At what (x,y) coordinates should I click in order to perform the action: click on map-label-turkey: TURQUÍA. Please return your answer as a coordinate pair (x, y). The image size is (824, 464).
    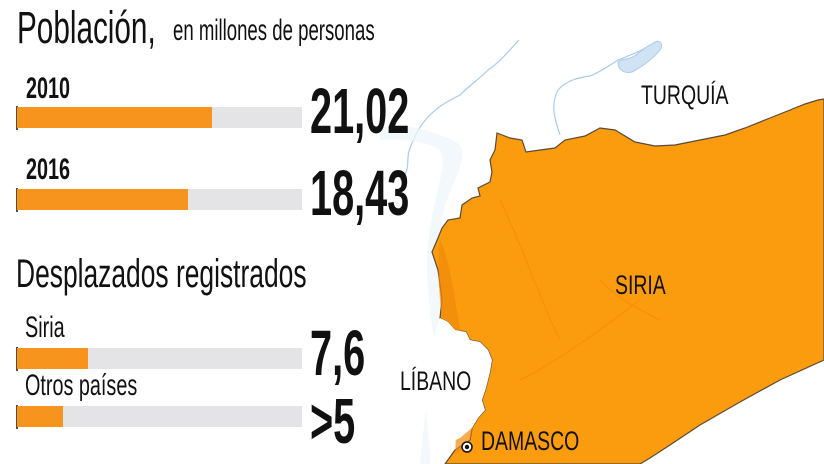
    Looking at the image, I should click on (685, 95).